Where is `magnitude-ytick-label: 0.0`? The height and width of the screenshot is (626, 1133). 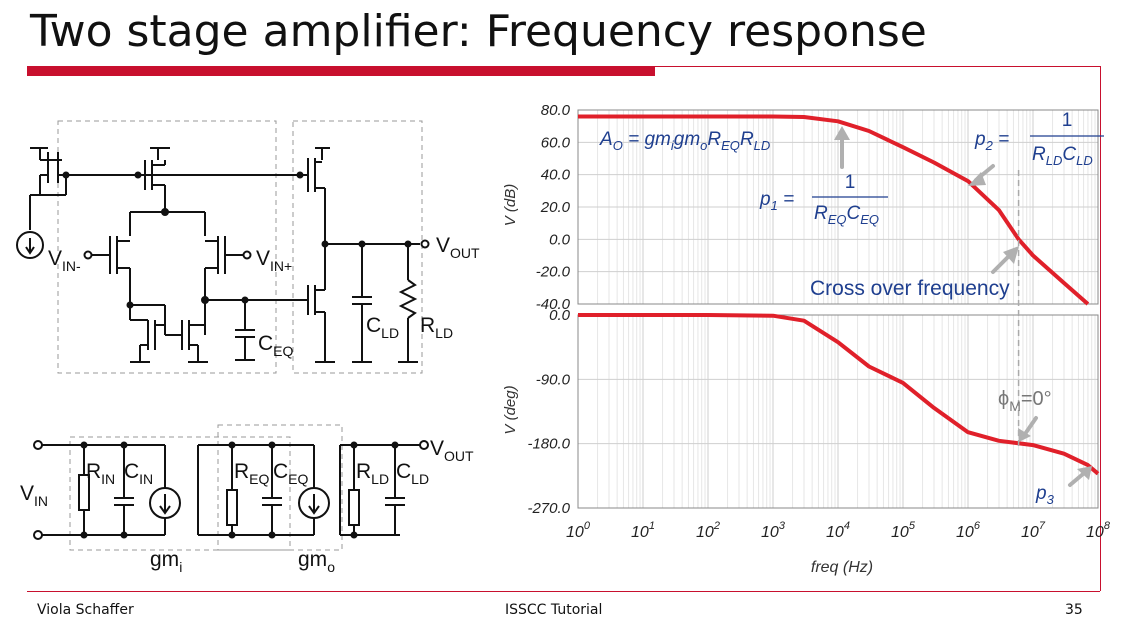 magnitude-ytick-label: 0.0 is located at coordinates (560, 239).